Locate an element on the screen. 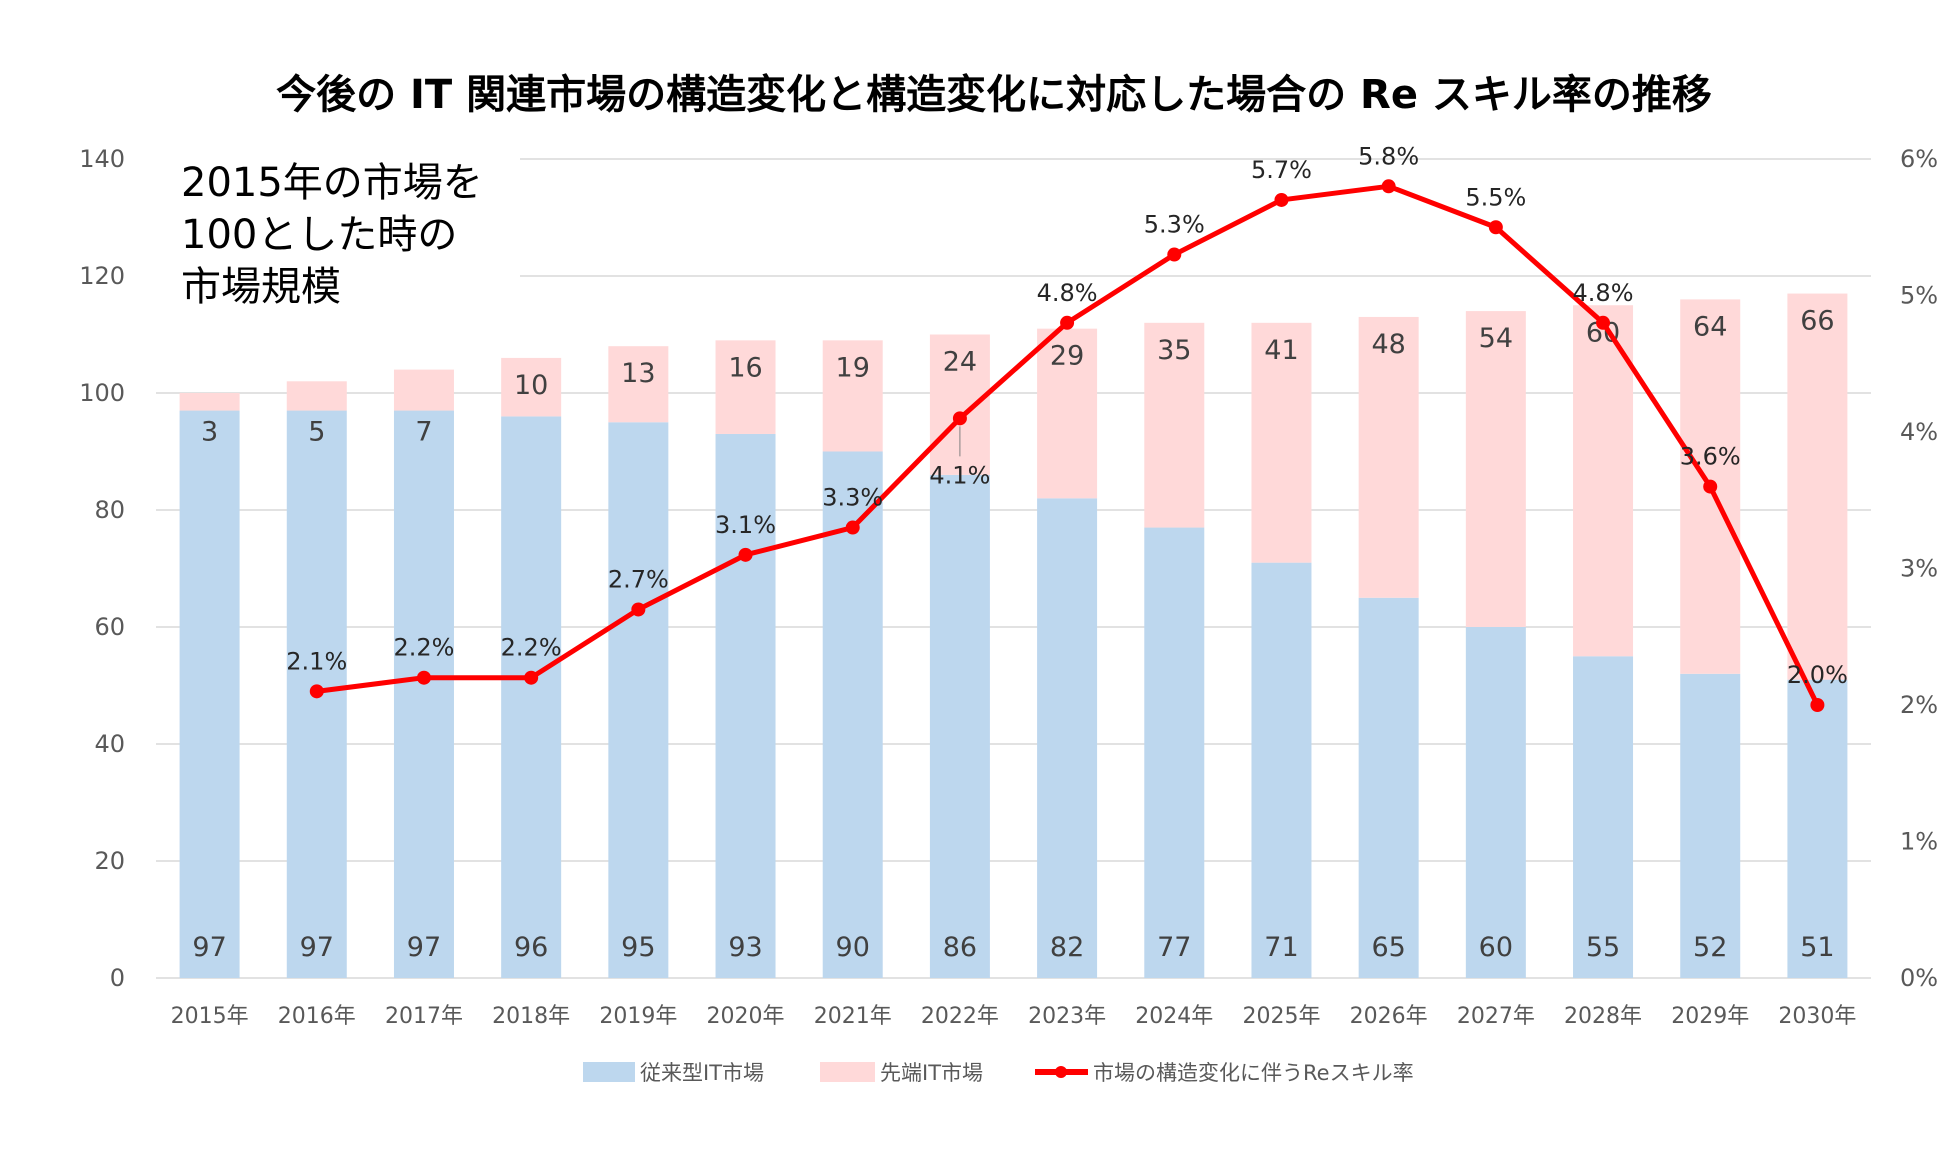 The height and width of the screenshot is (1167, 1952). y-tick-label: 140 is located at coordinates (102, 159).